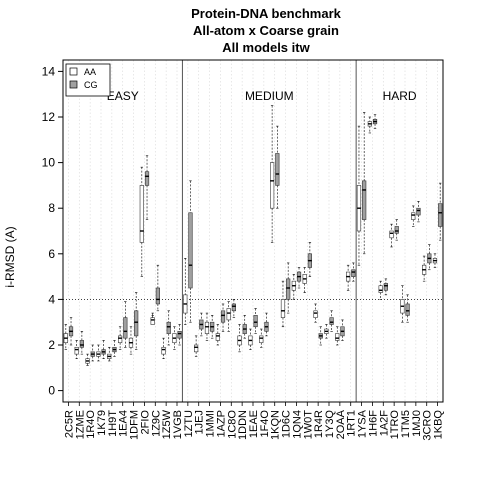 The image size is (480, 485). I want to click on x-tick-label: 1C8O, so click(232, 424).